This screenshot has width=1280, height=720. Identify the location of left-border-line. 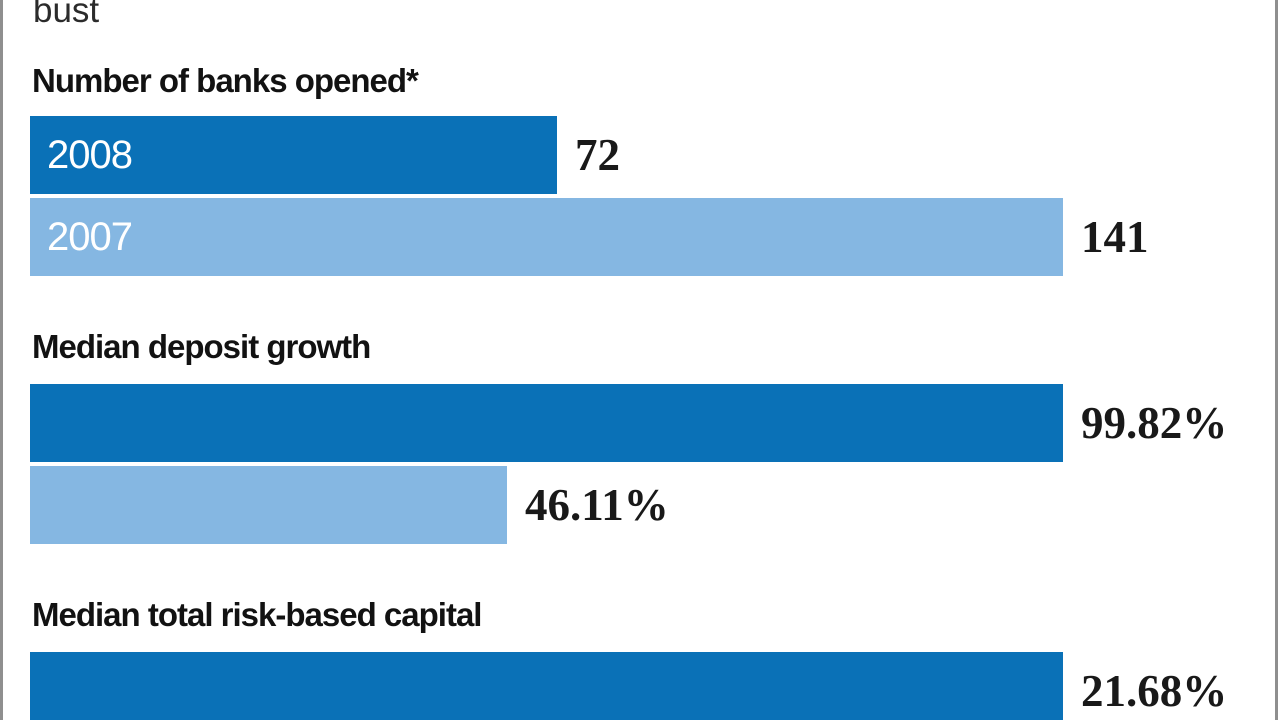
(1, 360).